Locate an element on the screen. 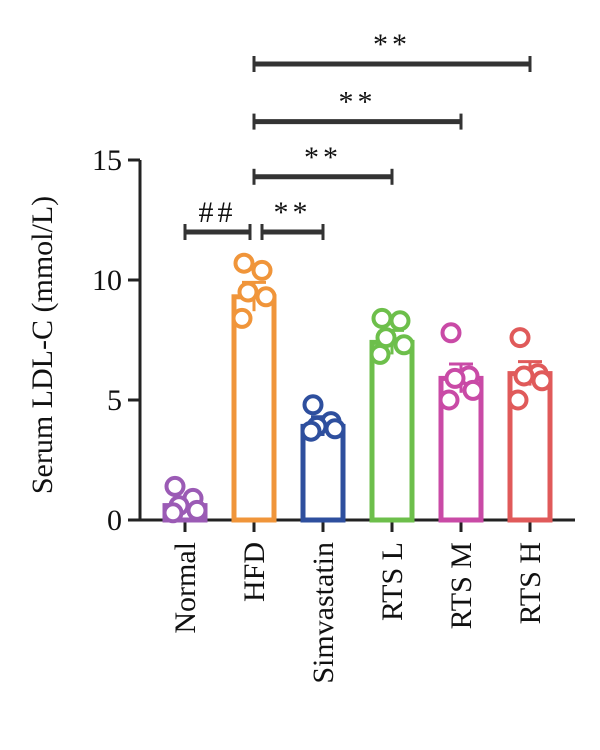 Image resolution: width=600 pixels, height=750 pixels. category-label: RTS M is located at coordinates (461, 585).